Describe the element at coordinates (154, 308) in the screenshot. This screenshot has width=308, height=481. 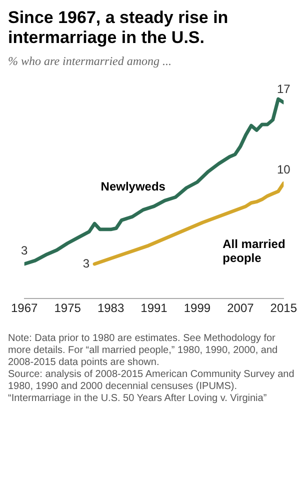
I see `x-tick-label: 1991` at that location.